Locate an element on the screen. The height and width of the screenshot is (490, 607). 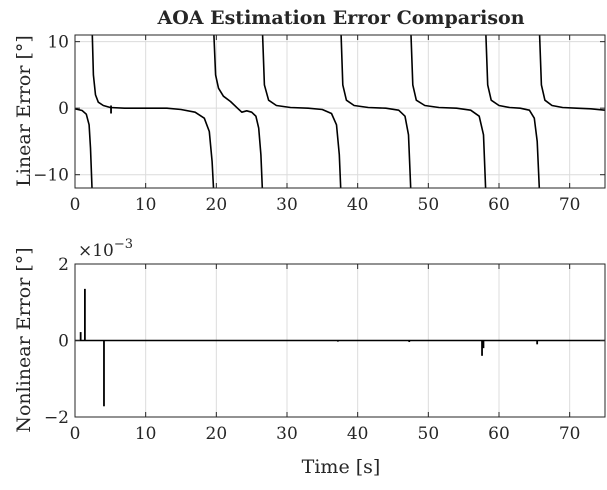
linear-error-ytick-label: 10 is located at coordinates (58, 43).